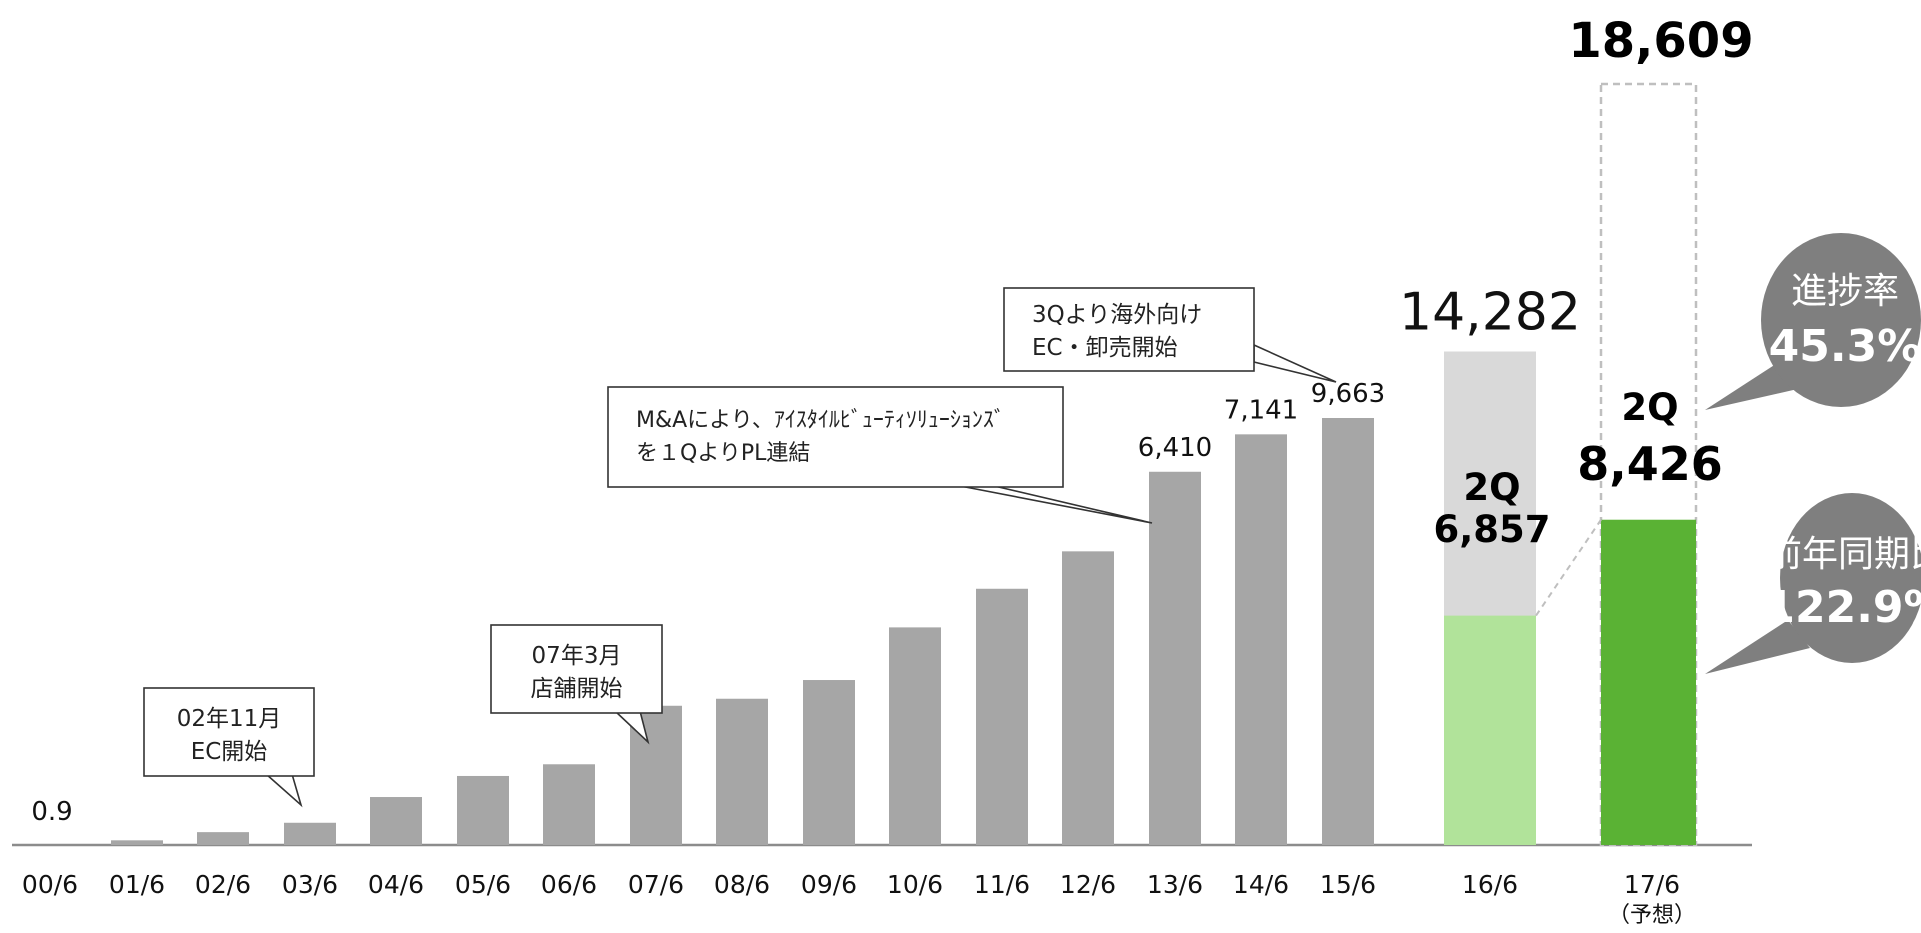  What do you see at coordinates (1088, 884) in the screenshot?
I see `x-tick-label: 12/6` at bounding box center [1088, 884].